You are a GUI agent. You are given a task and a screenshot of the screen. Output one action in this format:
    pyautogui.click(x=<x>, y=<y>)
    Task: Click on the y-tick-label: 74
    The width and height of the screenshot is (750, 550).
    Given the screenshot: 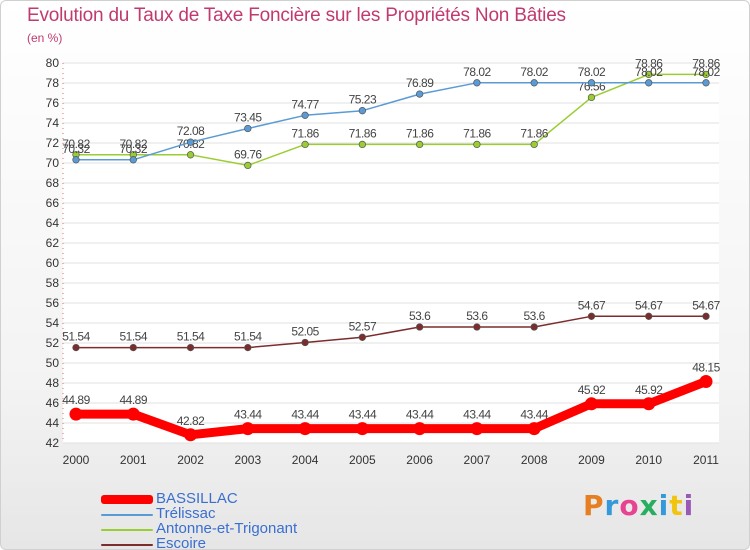 What is the action you would take?
    pyautogui.click(x=53, y=123)
    